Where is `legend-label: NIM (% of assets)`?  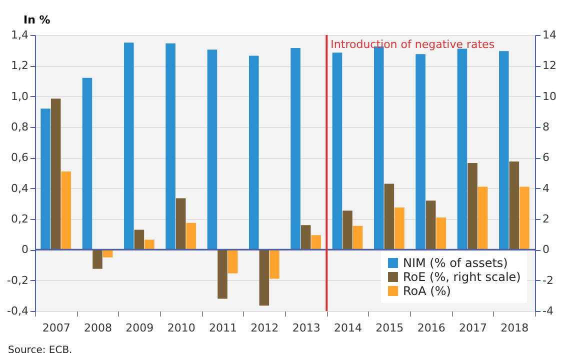 legend-label: NIM (% of assets) is located at coordinates (455, 263).